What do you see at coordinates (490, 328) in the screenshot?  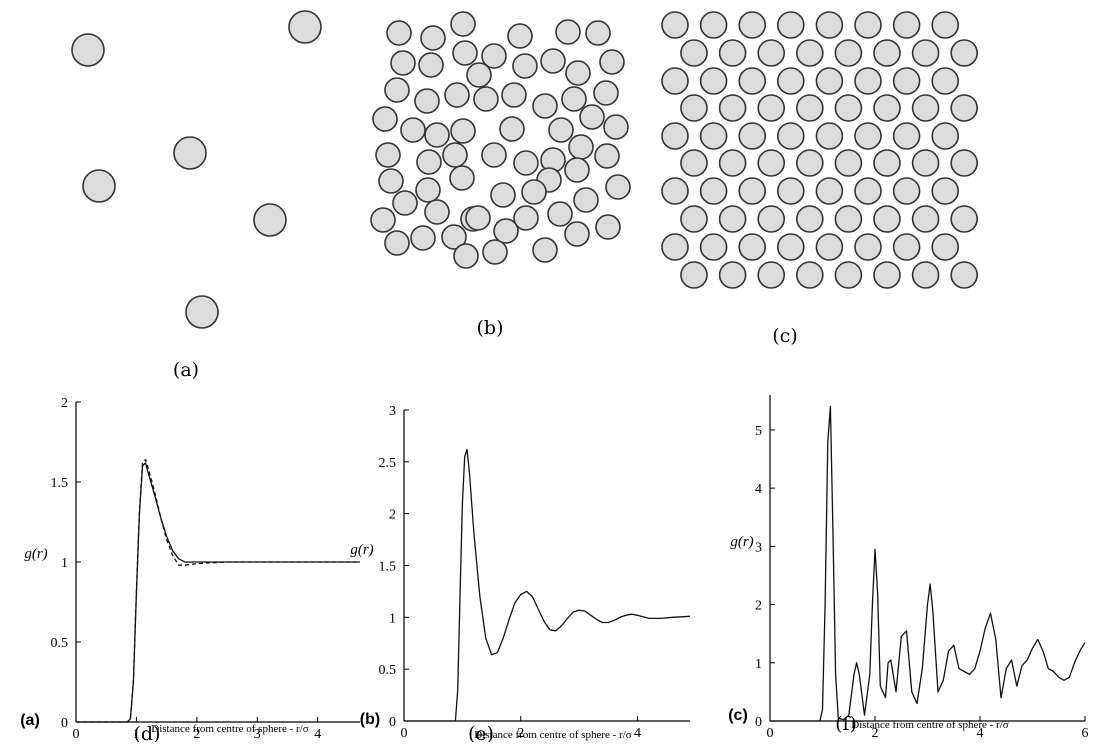 I see `caption-b: (b)` at bounding box center [490, 328].